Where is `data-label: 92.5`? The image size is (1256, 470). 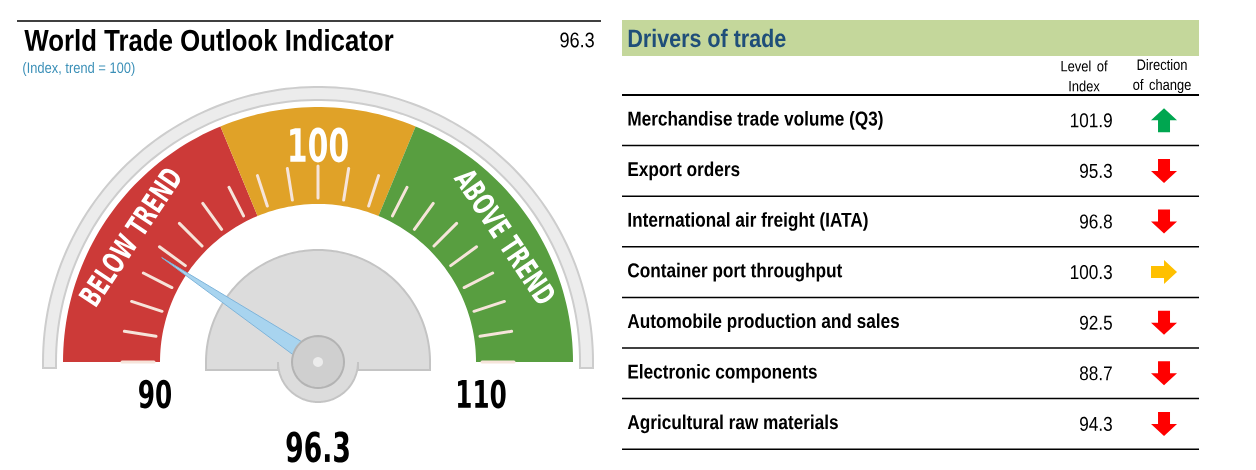 data-label: 92.5 is located at coordinates (1096, 322).